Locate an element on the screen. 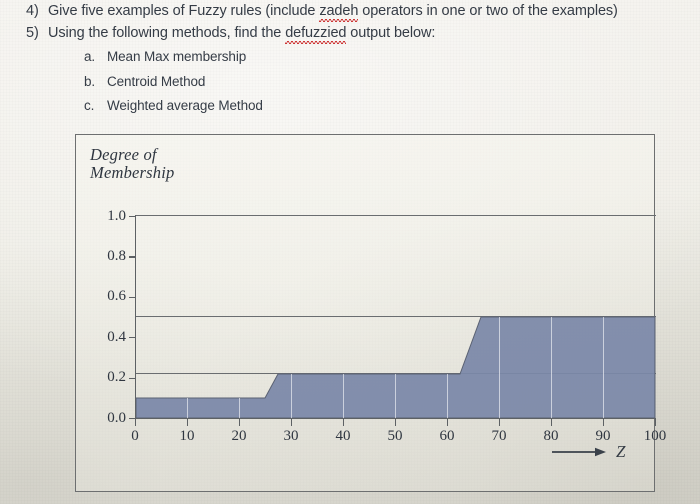 This screenshot has width=700, height=504. y-tick-group-0-8: 0.8 is located at coordinates (121, 256).